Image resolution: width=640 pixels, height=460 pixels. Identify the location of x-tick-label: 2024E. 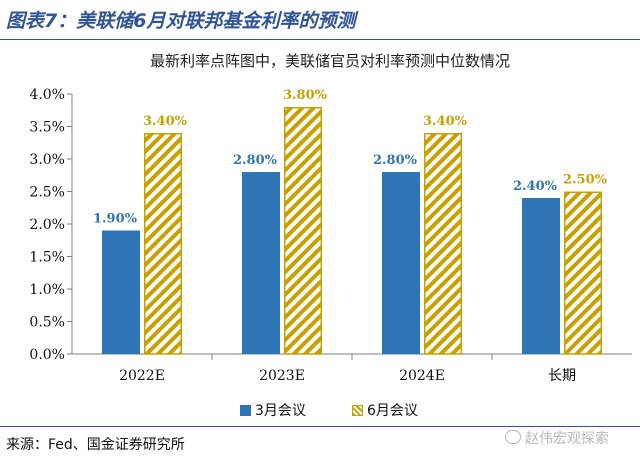
(422, 376).